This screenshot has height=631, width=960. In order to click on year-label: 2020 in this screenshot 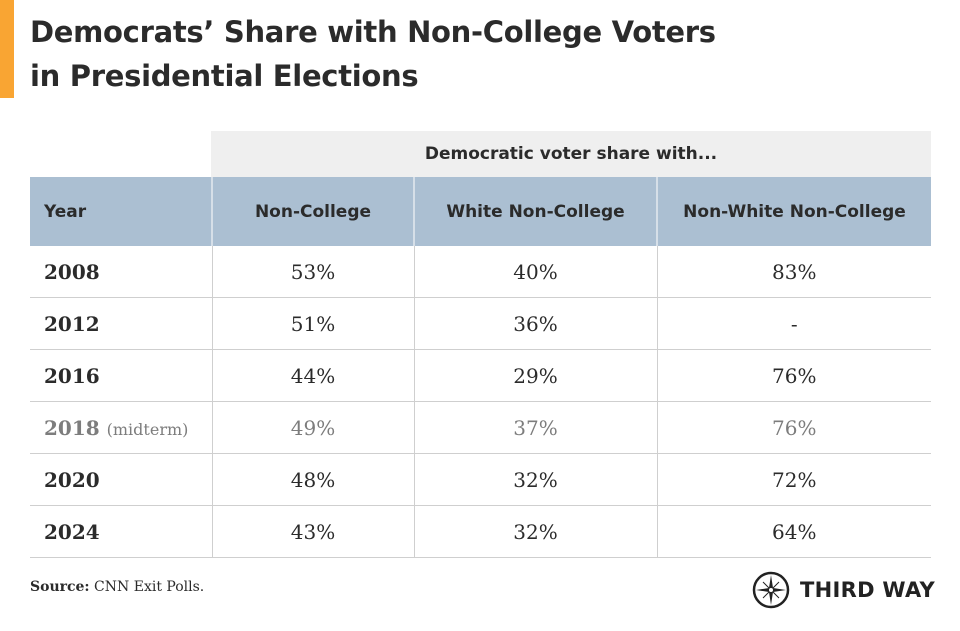, I will do `click(72, 479)`.